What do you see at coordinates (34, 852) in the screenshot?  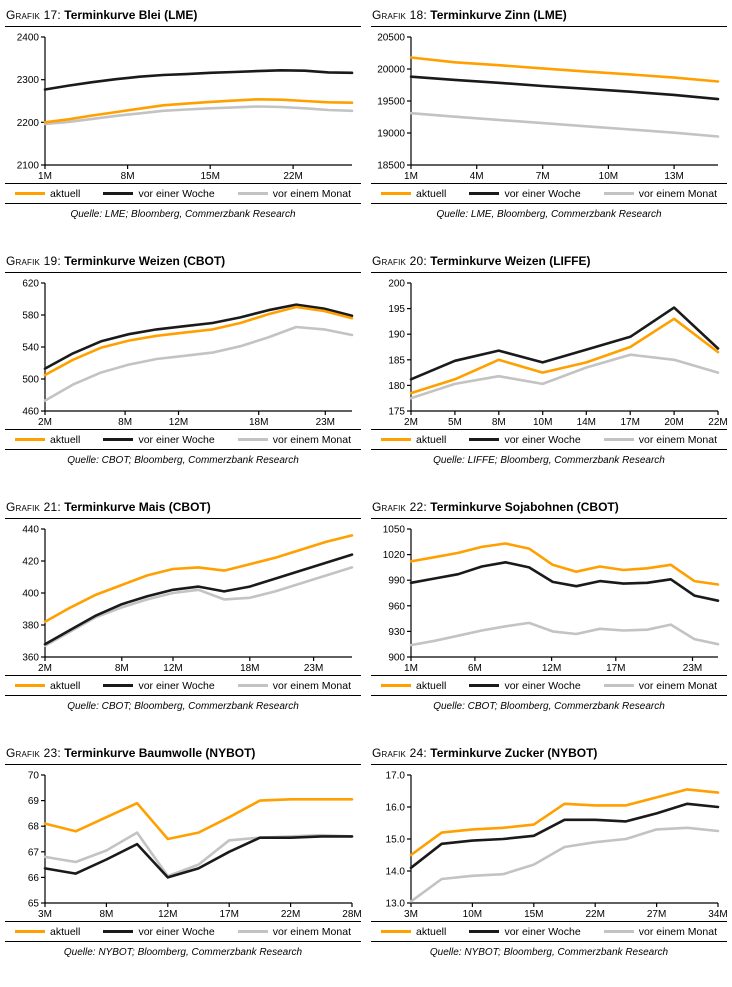 I see `y-tick-label: 67` at bounding box center [34, 852].